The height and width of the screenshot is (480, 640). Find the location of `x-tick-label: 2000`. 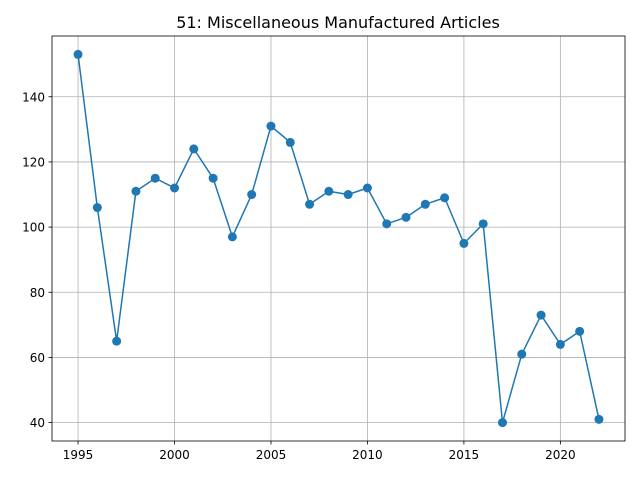

x-tick-label: 2000 is located at coordinates (174, 455).